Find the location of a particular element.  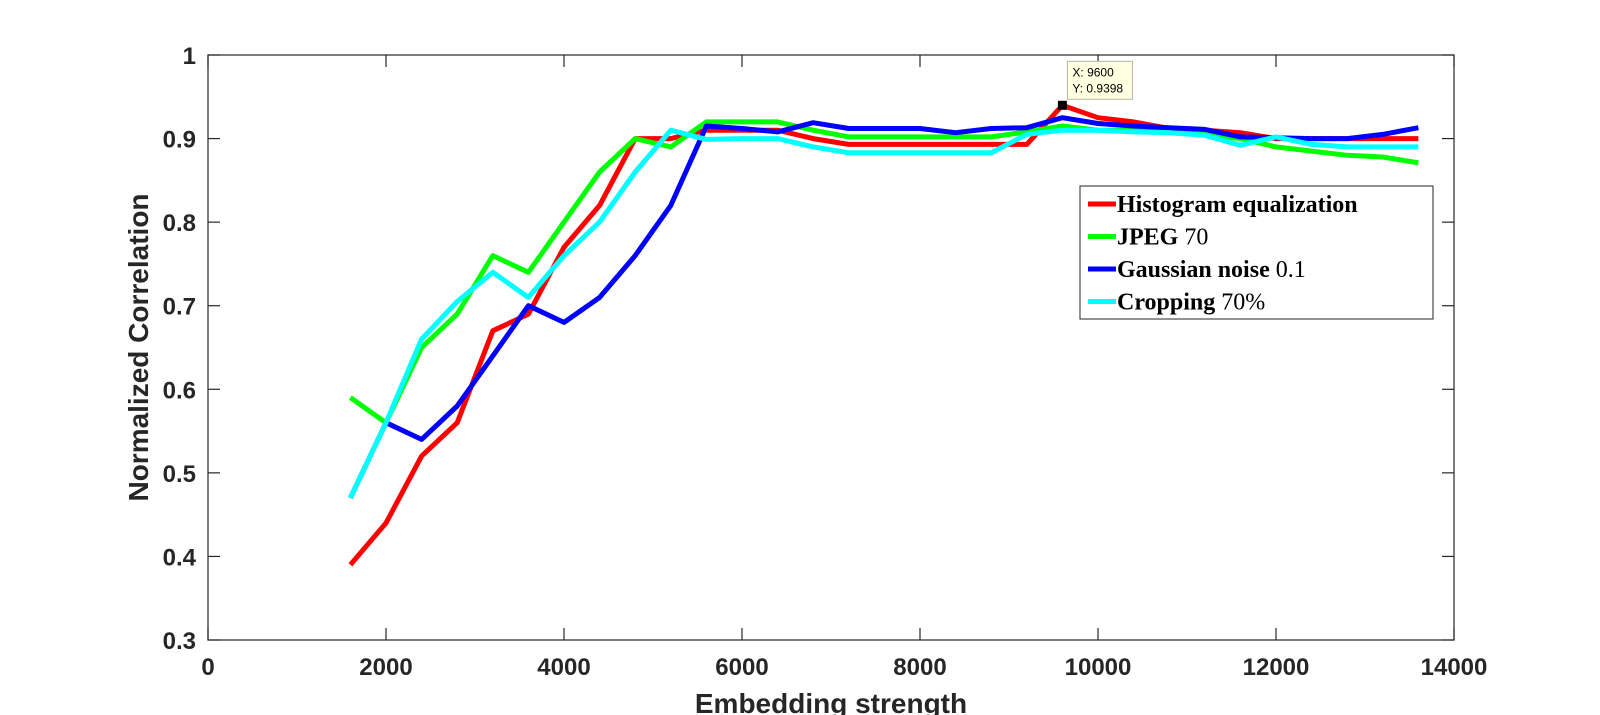

y-tick-label: 0.3 is located at coordinates (179, 641).